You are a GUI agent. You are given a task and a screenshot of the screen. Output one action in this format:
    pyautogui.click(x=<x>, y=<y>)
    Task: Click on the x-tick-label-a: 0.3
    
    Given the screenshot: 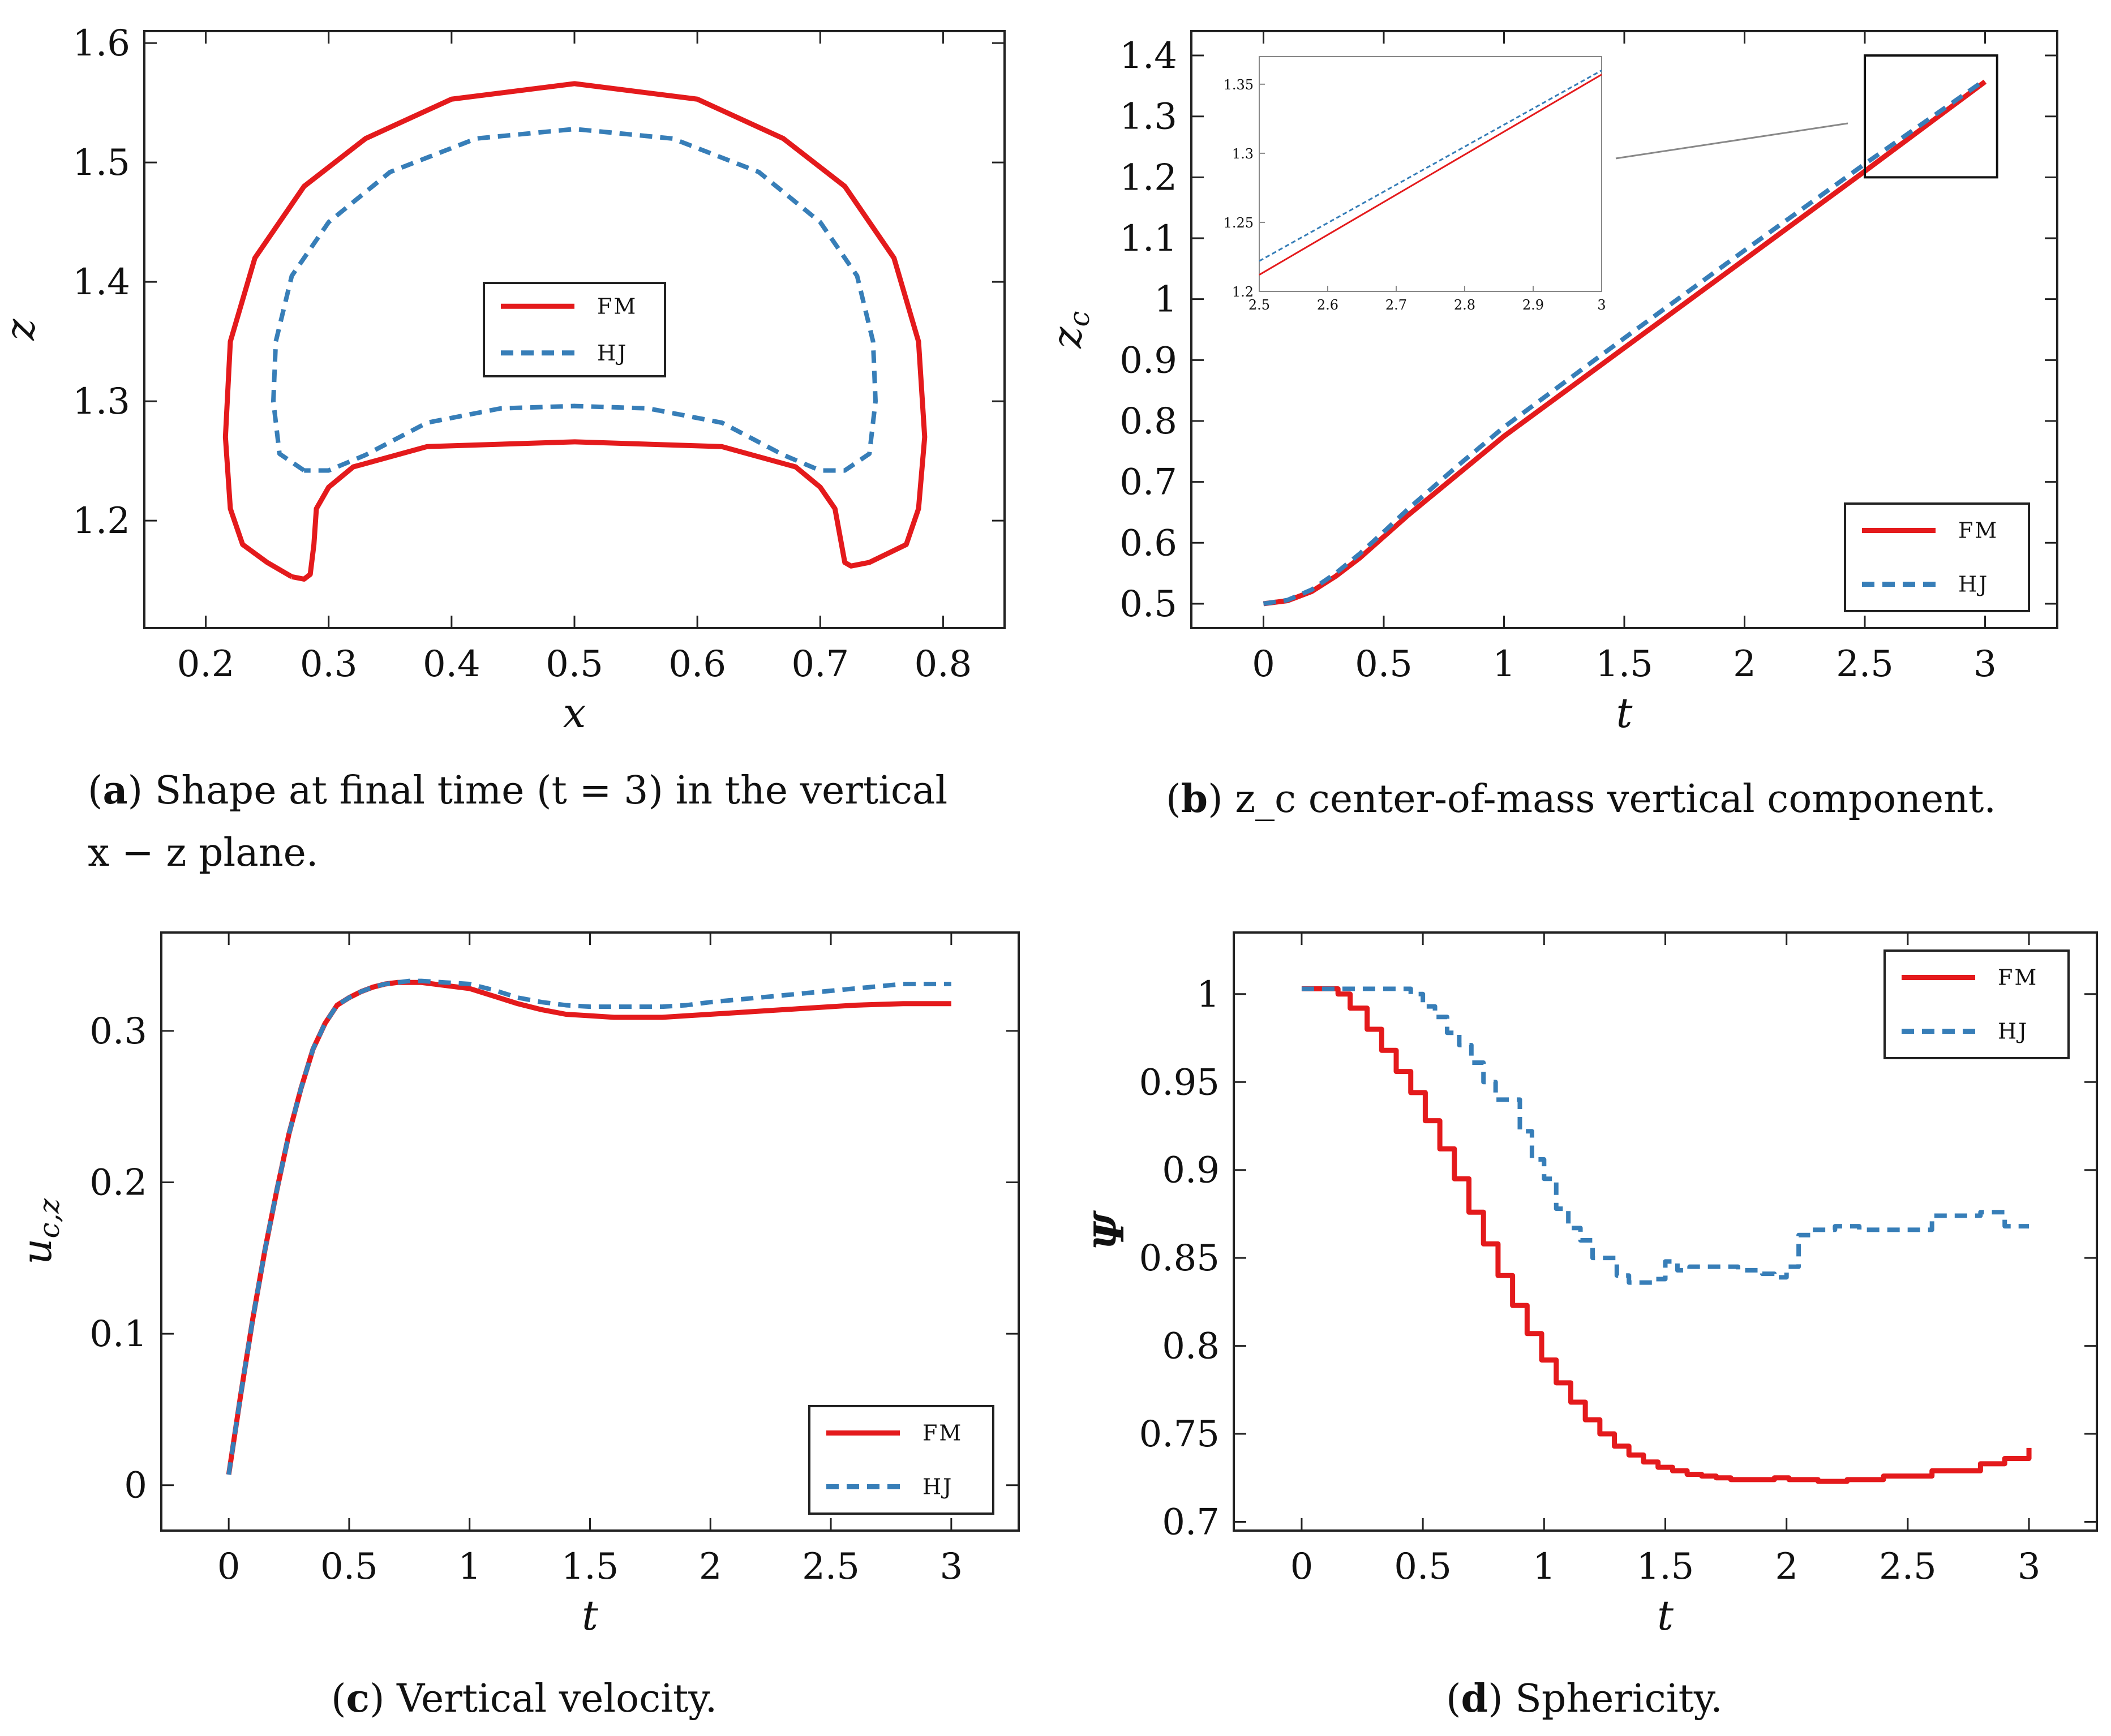 What is the action you would take?
    pyautogui.click(x=329, y=664)
    